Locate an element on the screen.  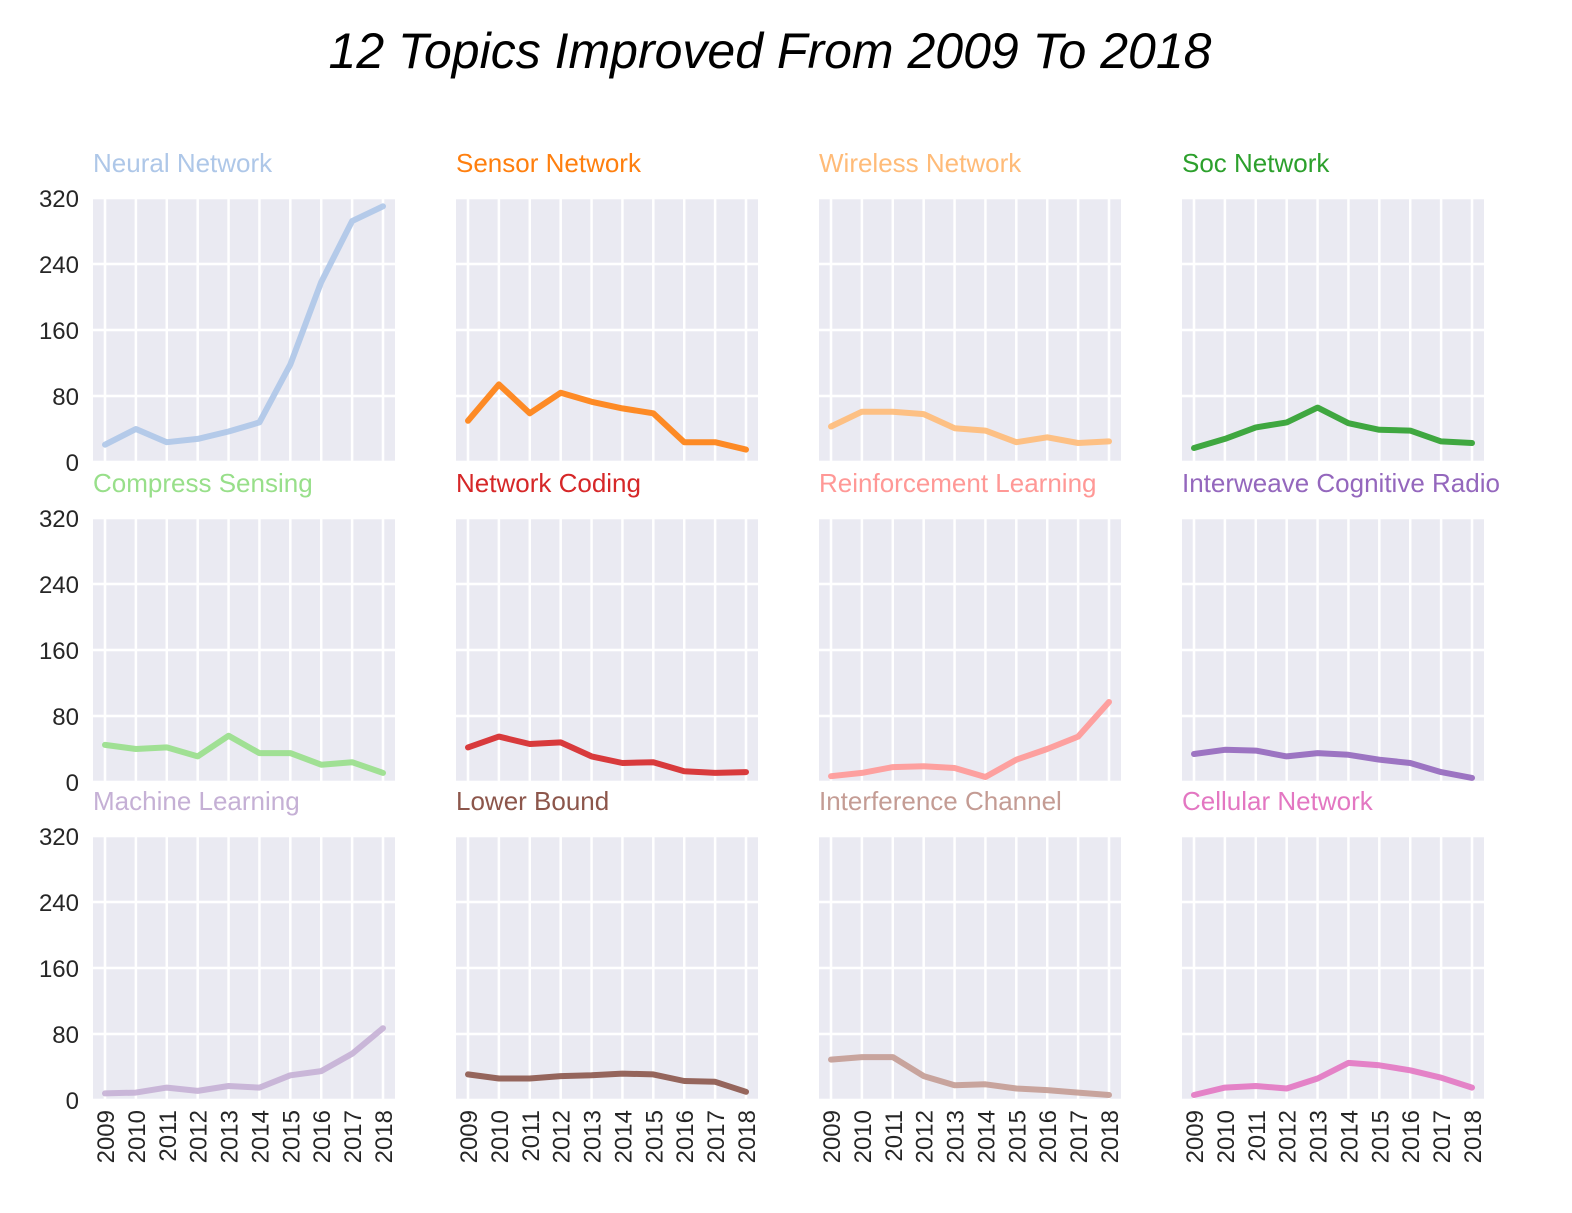
panel: Compress Sensing 0 80 160 240 320 is located at coordinates (217, 632).